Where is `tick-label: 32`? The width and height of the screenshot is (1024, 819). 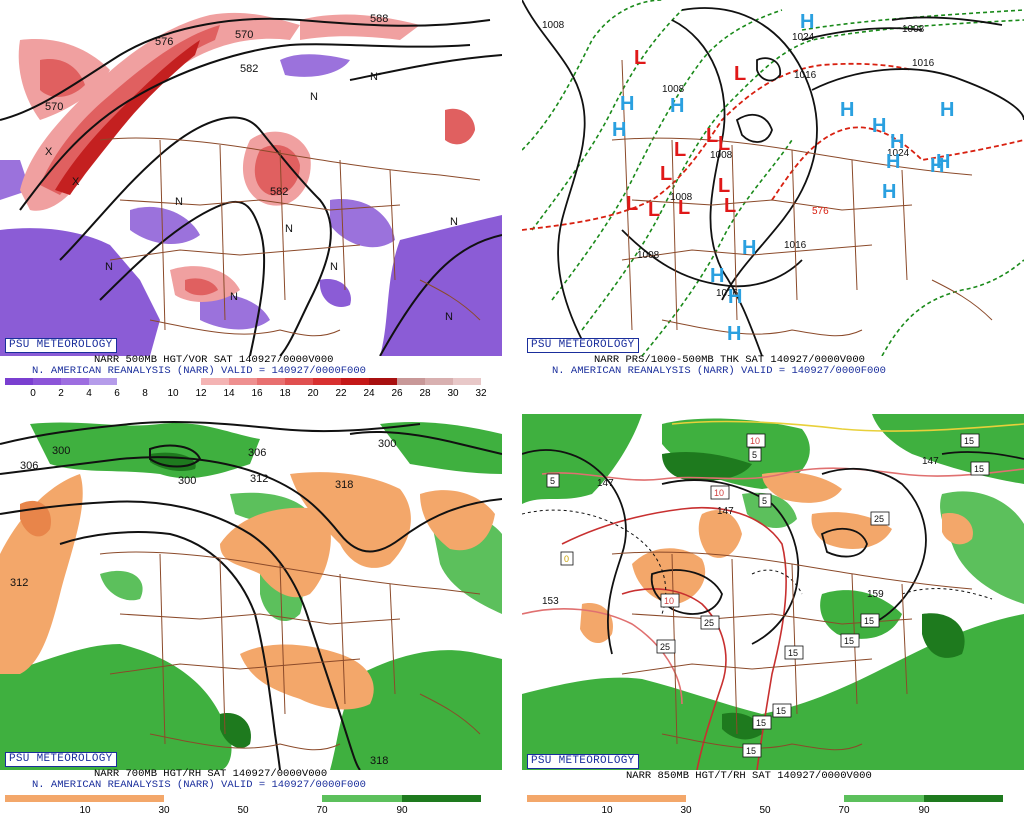 tick-label: 32 is located at coordinates (481, 393).